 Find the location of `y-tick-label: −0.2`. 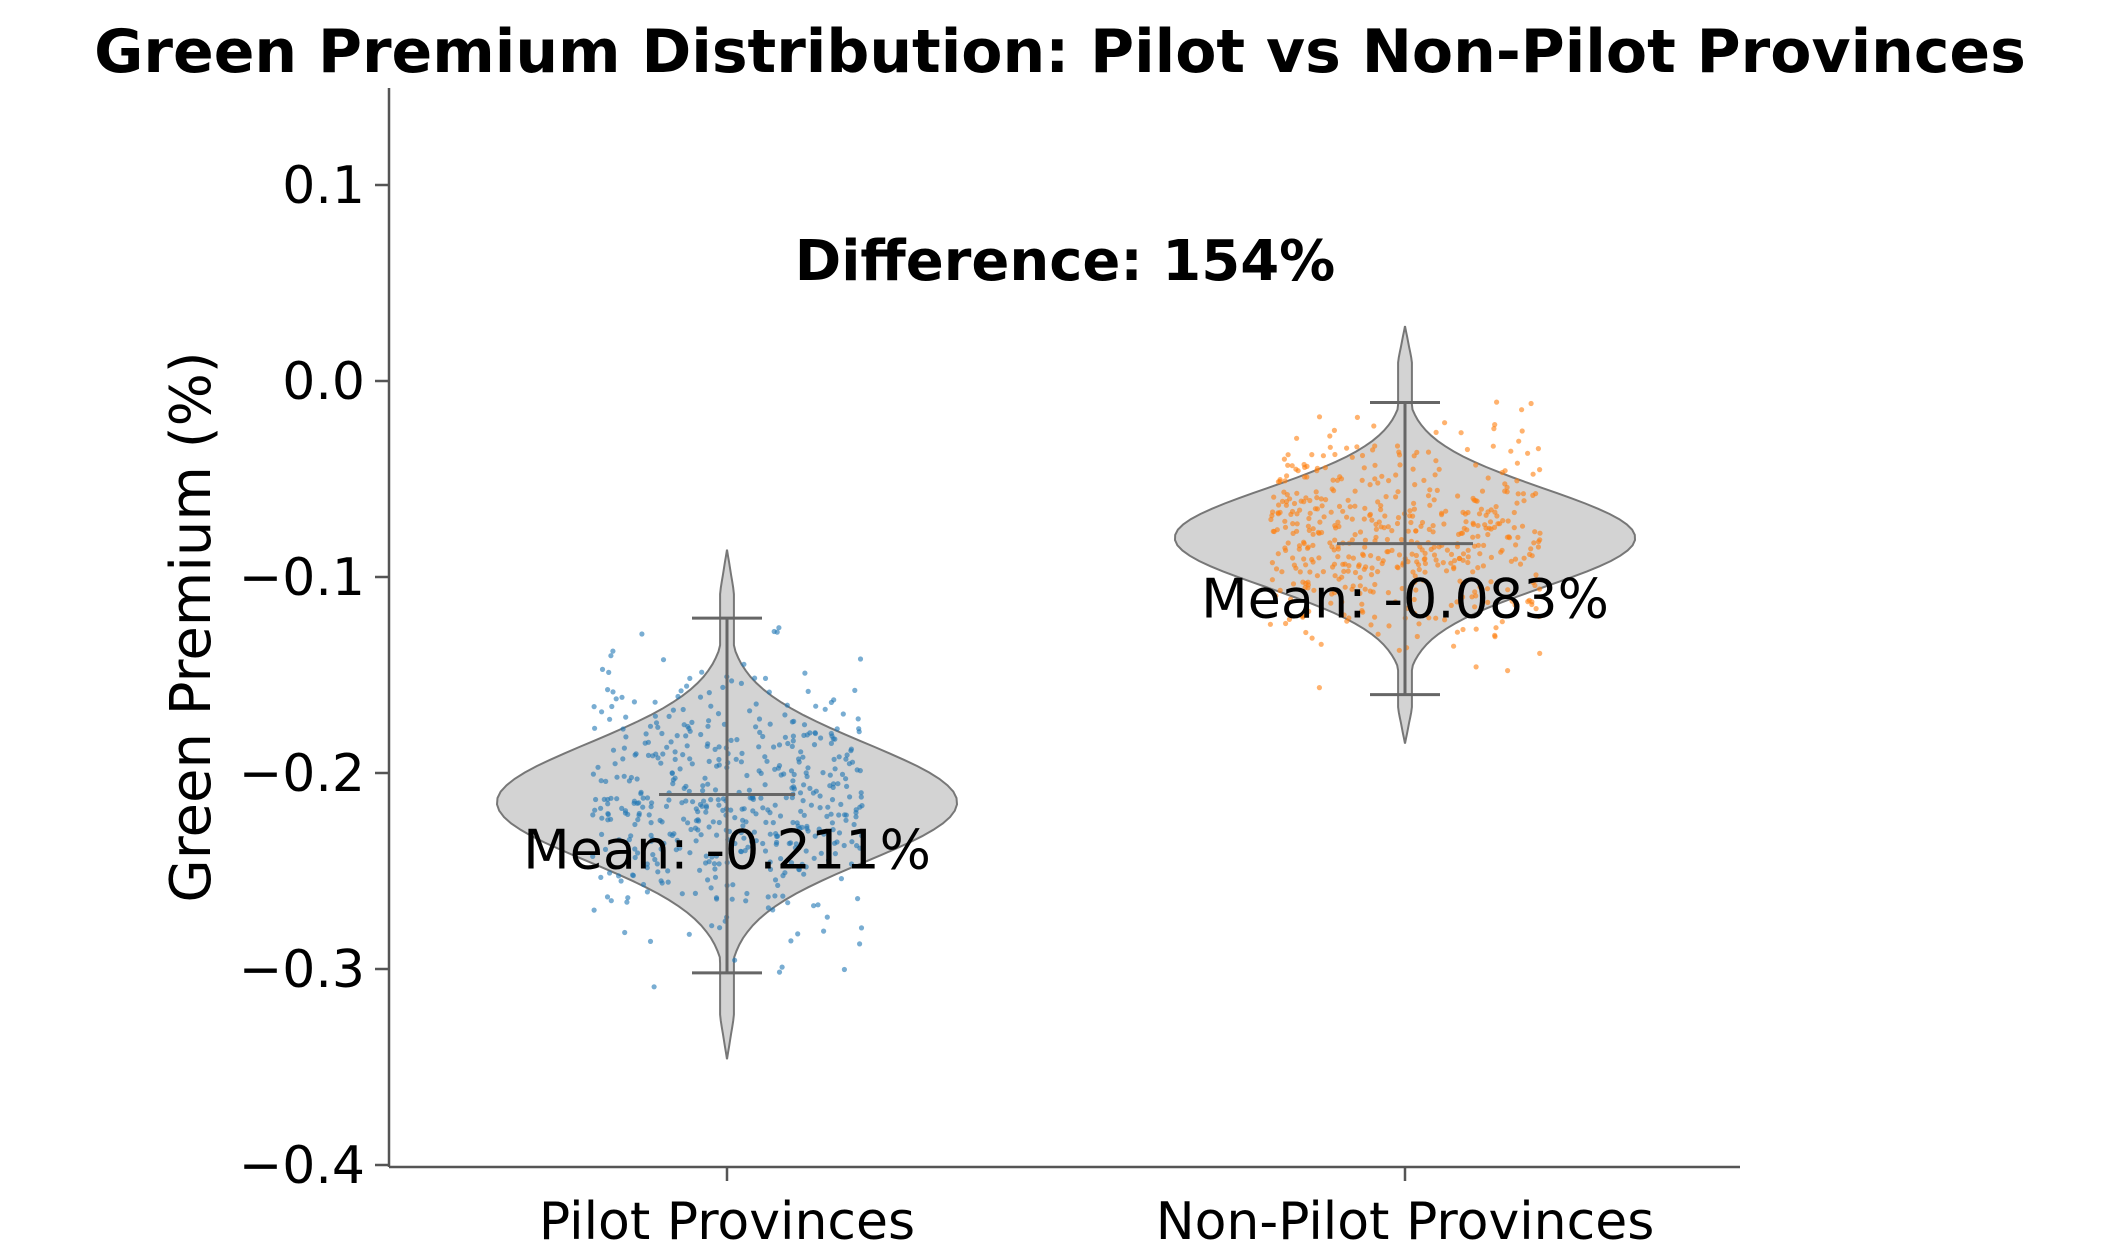

y-tick-label: −0.2 is located at coordinates (302, 774).